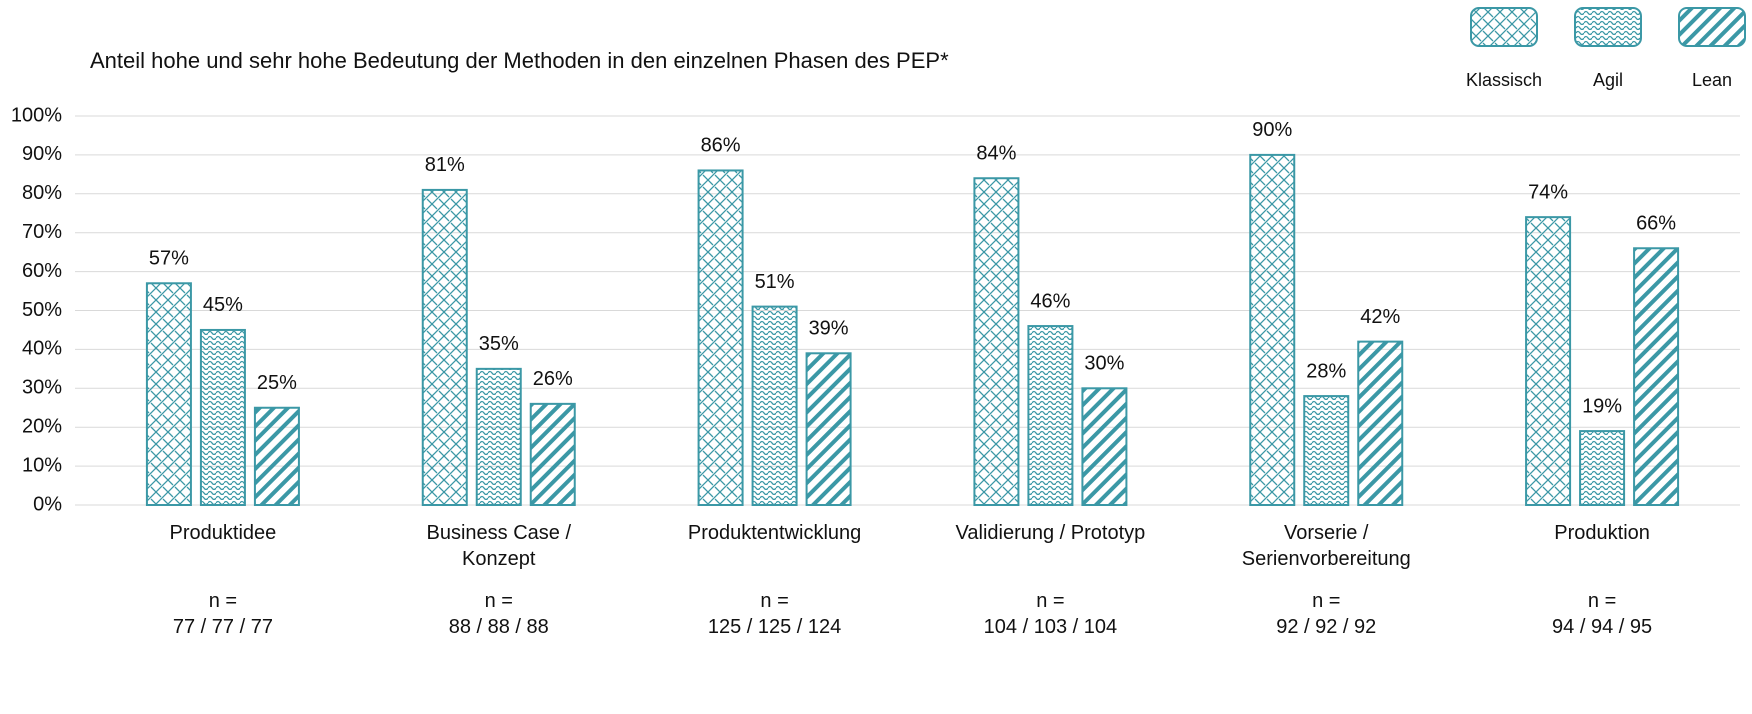 The image size is (1752, 714). Describe the element at coordinates (1104, 364) in the screenshot. I see `value-label: 30%` at that location.